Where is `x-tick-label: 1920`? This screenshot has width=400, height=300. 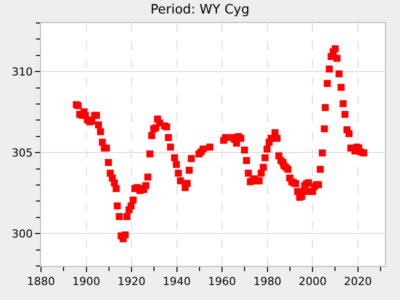 x-tick-label: 1920 is located at coordinates (132, 281).